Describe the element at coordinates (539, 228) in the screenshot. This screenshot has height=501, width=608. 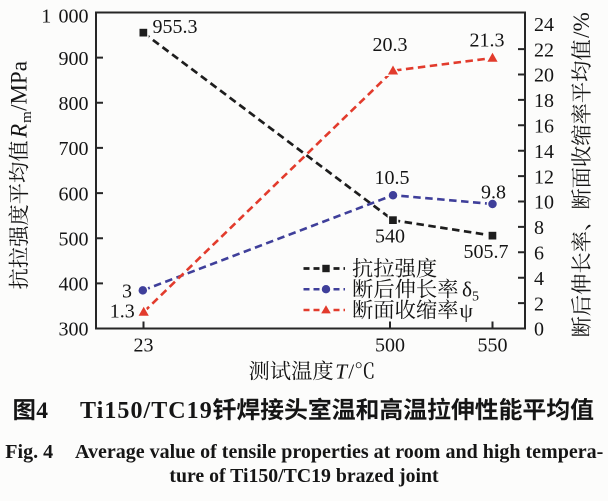
I see `svg-text: 8` at that location.